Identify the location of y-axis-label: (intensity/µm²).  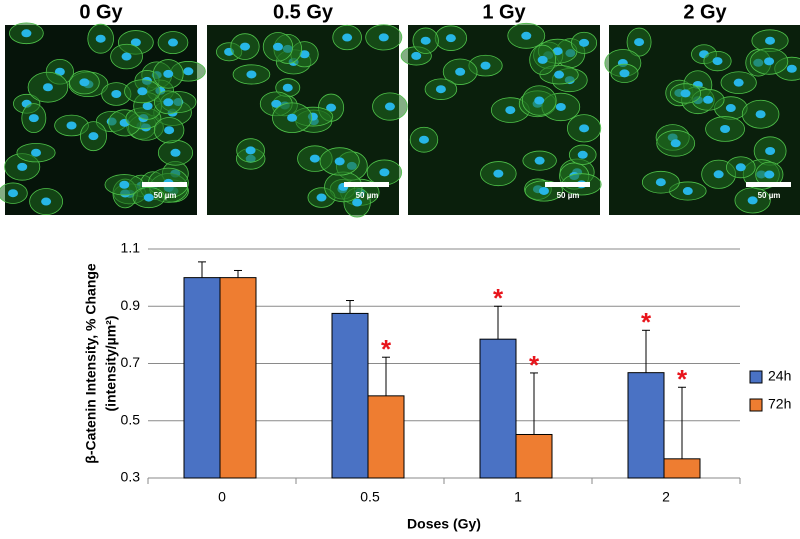
(111, 364).